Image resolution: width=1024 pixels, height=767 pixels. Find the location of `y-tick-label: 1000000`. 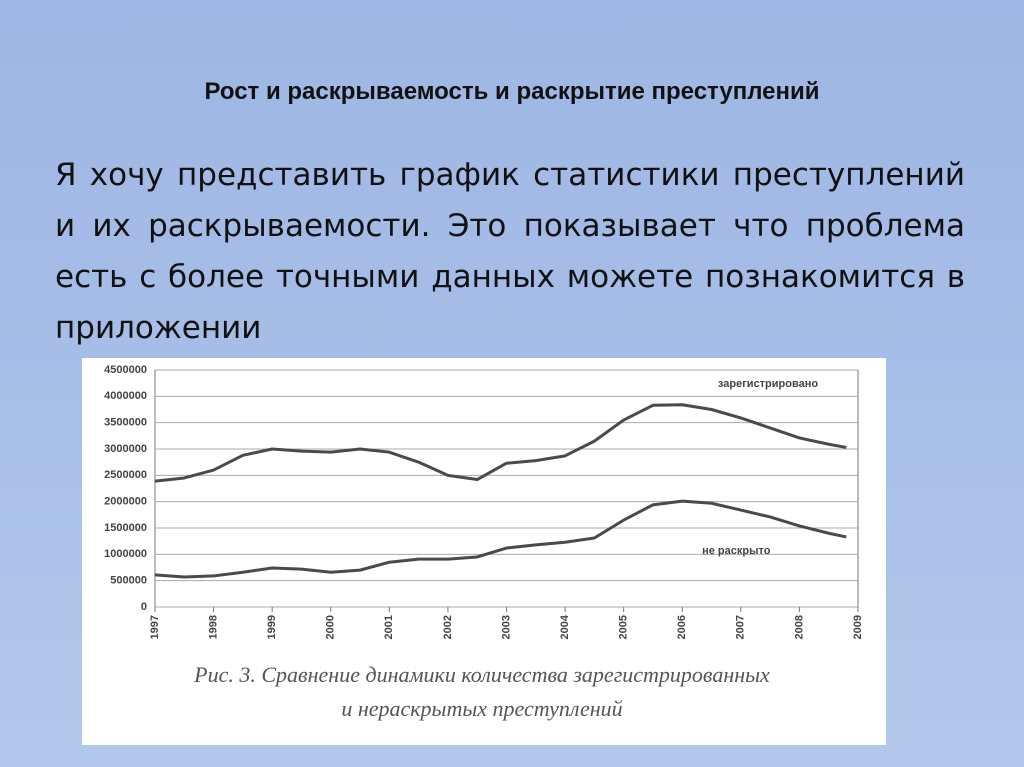

y-tick-label: 1000000 is located at coordinates (125, 554).